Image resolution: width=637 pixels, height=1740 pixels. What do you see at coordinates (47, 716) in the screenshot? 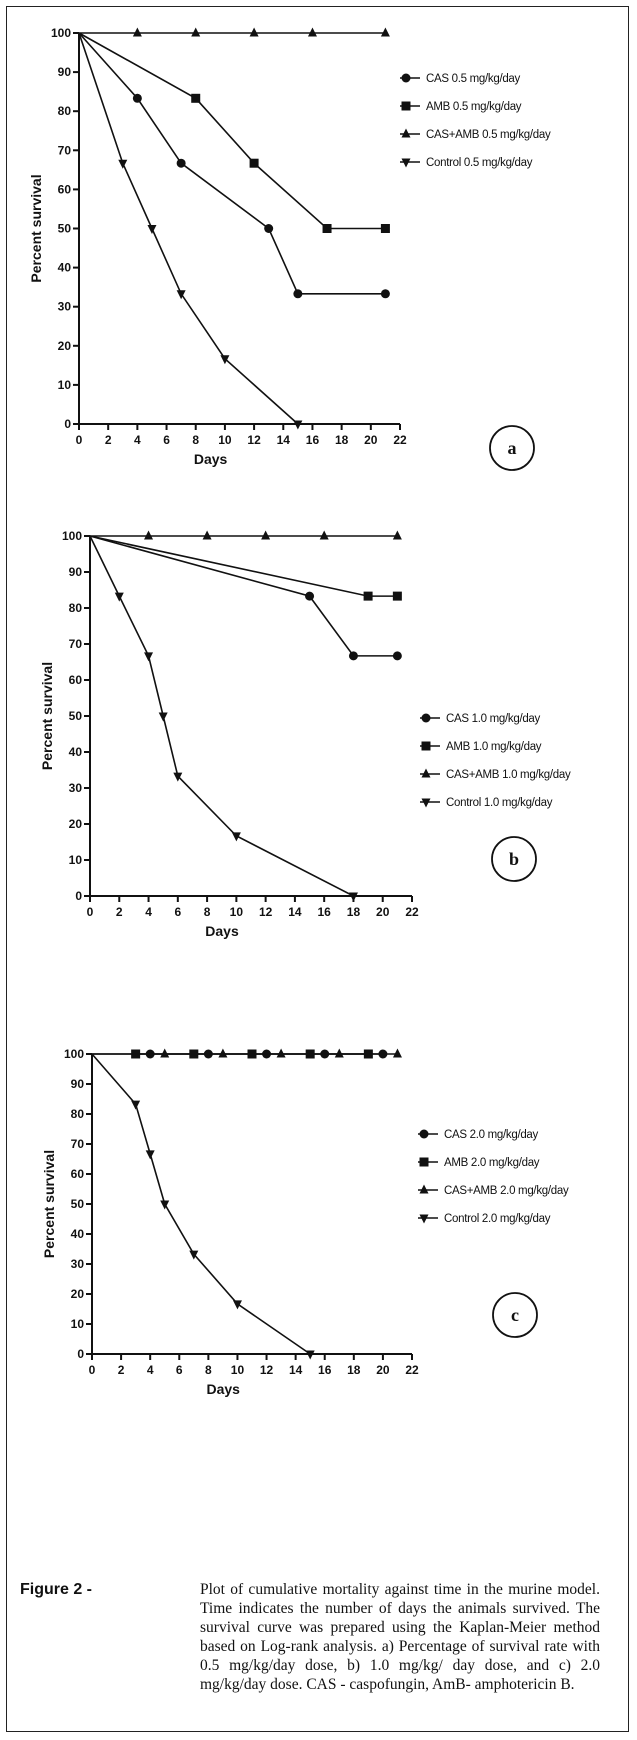
I see `y-axis-title: Percent survival` at bounding box center [47, 716].